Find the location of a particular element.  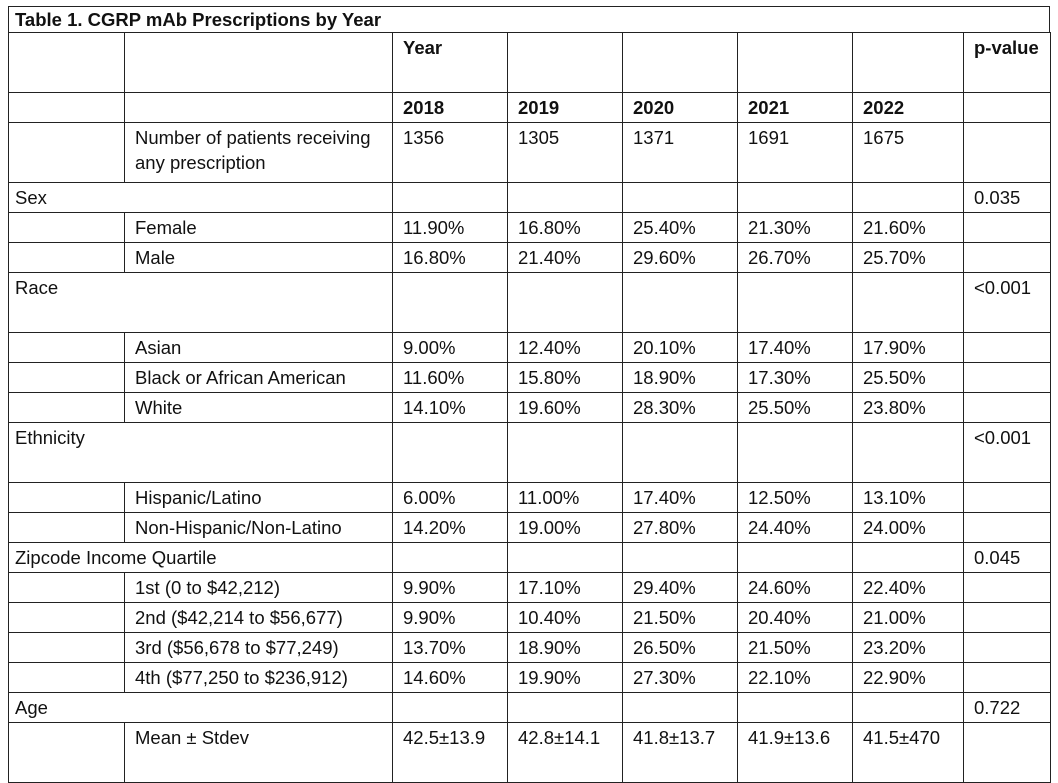

value-cell: 1371 is located at coordinates (680, 152).